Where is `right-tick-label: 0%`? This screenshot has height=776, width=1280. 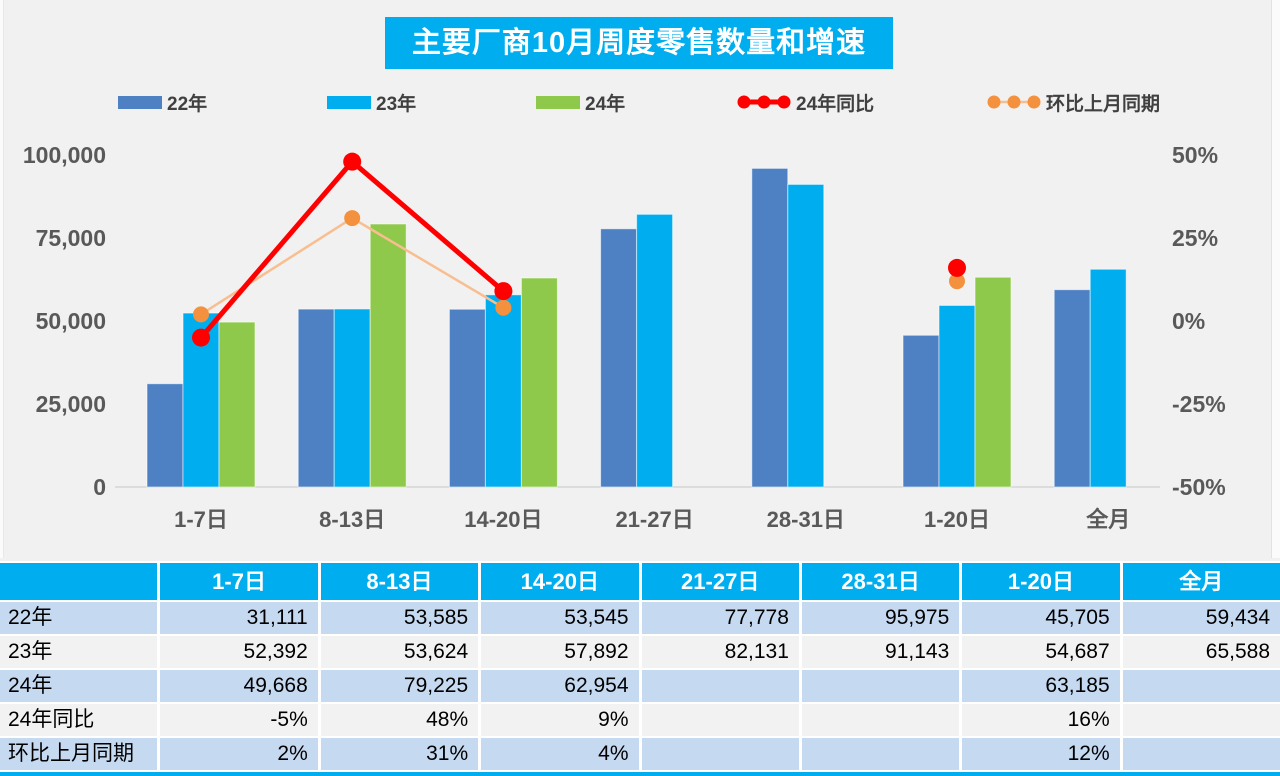 right-tick-label: 0% is located at coordinates (1188, 321).